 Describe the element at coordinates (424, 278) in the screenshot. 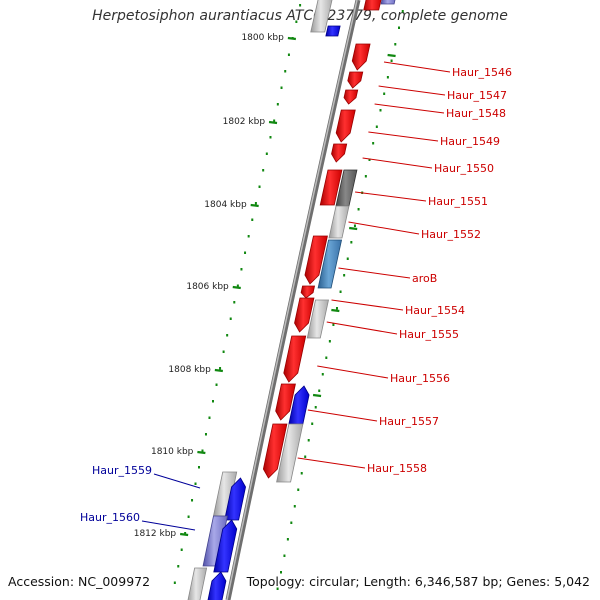

I see `gene-label: aroB` at that location.